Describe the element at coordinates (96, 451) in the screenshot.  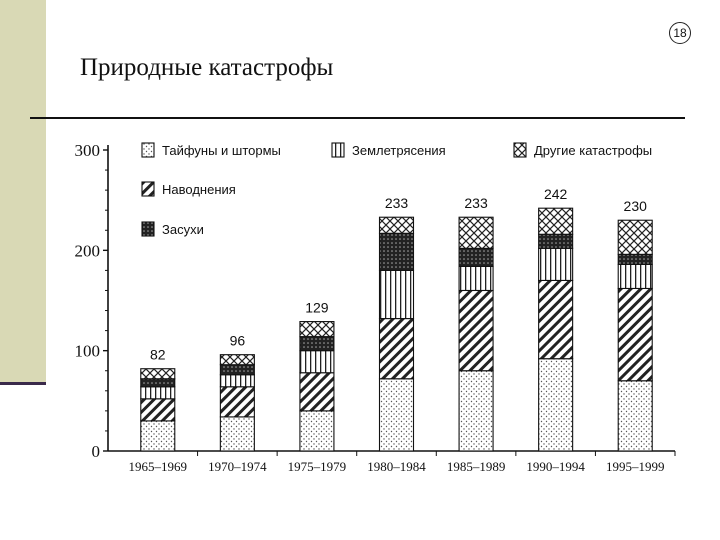
I see `y-tick-label: 0` at that location.